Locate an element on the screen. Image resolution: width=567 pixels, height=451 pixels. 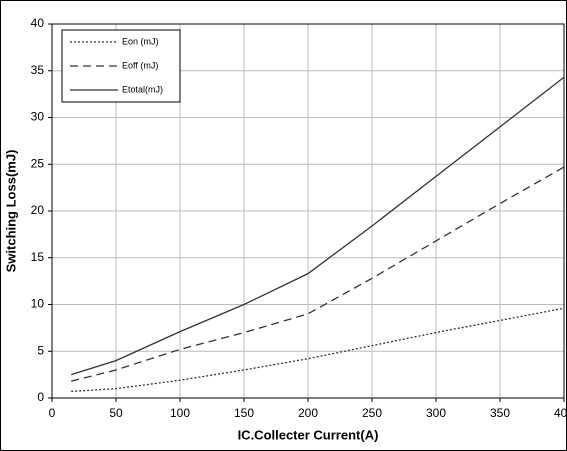
y-tick-label: 25 is located at coordinates (38, 163).